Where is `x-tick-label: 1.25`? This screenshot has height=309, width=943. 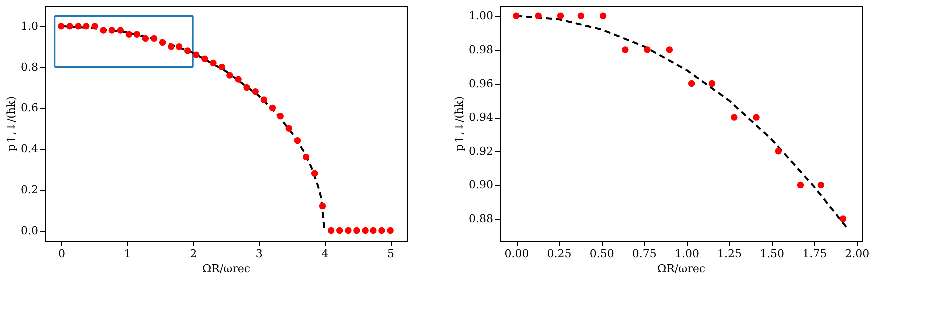
x-tick-label: 1.25 is located at coordinates (730, 254).